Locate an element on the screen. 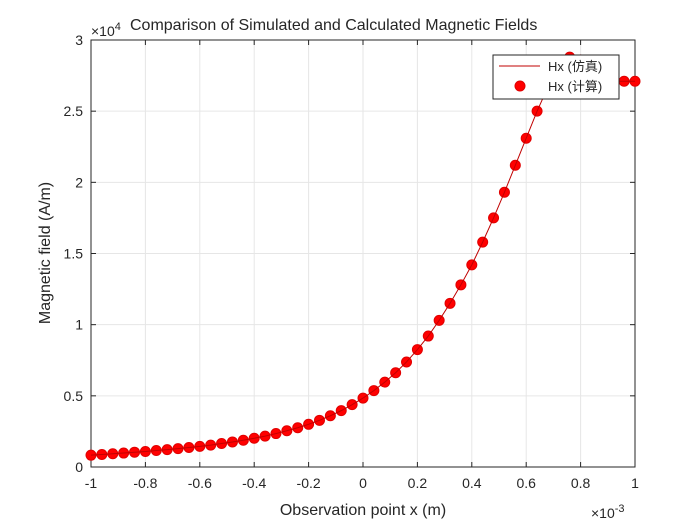 The height and width of the screenshot is (525, 700). legend: Hx (仿真) Hx (计算) is located at coordinates (556, 77).